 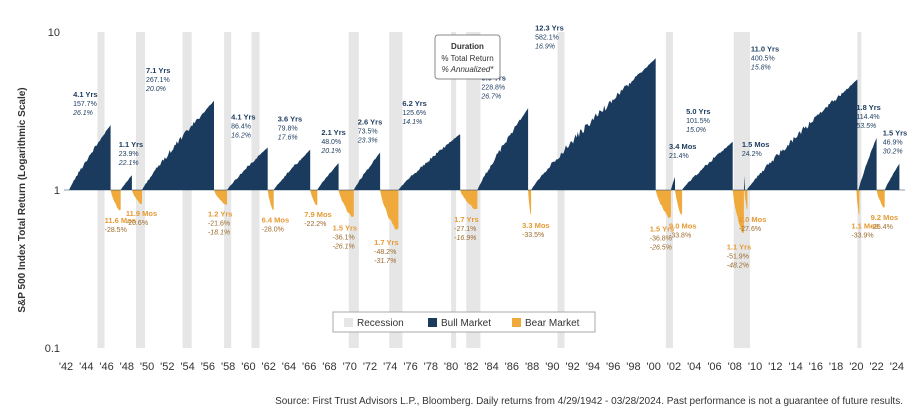 What do you see at coordinates (532, 367) in the screenshot?
I see `x-tick-label: '88` at bounding box center [532, 367].